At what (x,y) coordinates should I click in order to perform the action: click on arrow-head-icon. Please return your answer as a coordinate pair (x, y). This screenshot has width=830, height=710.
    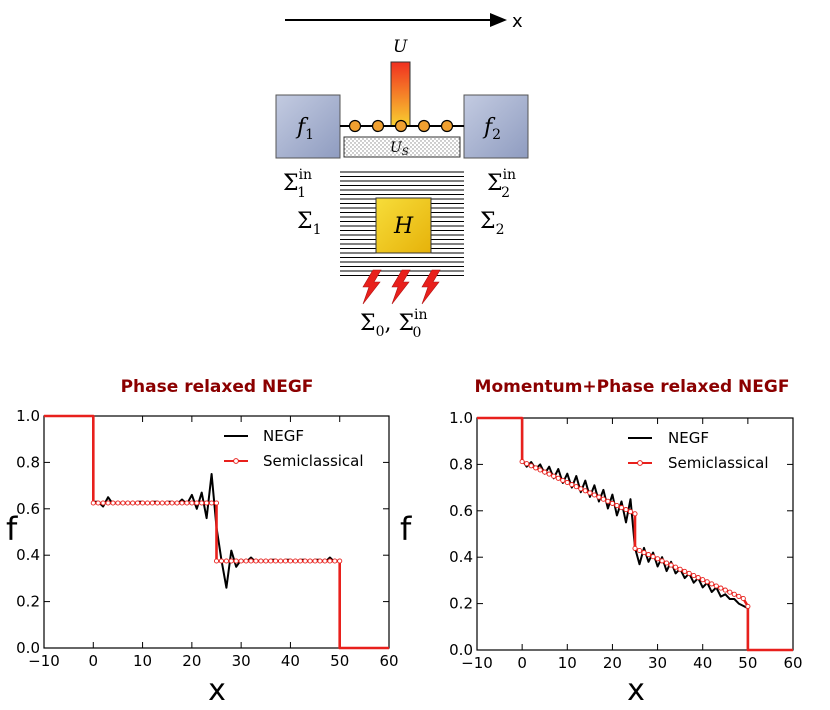
    Looking at the image, I should click on (498, 20).